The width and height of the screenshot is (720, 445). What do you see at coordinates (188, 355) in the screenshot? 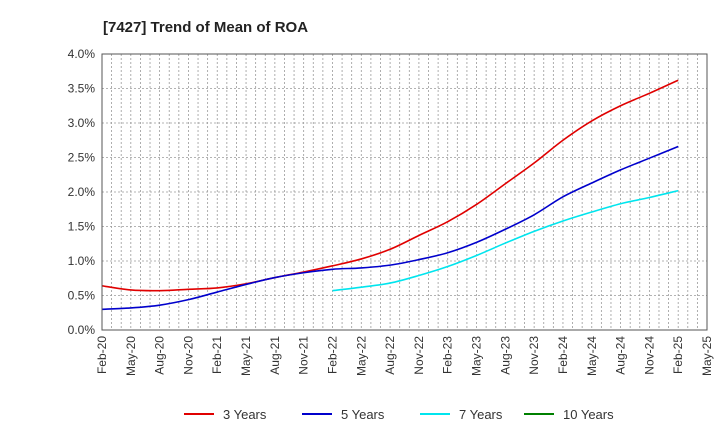
I see `x-tick-label: Nov-20` at bounding box center [188, 355].